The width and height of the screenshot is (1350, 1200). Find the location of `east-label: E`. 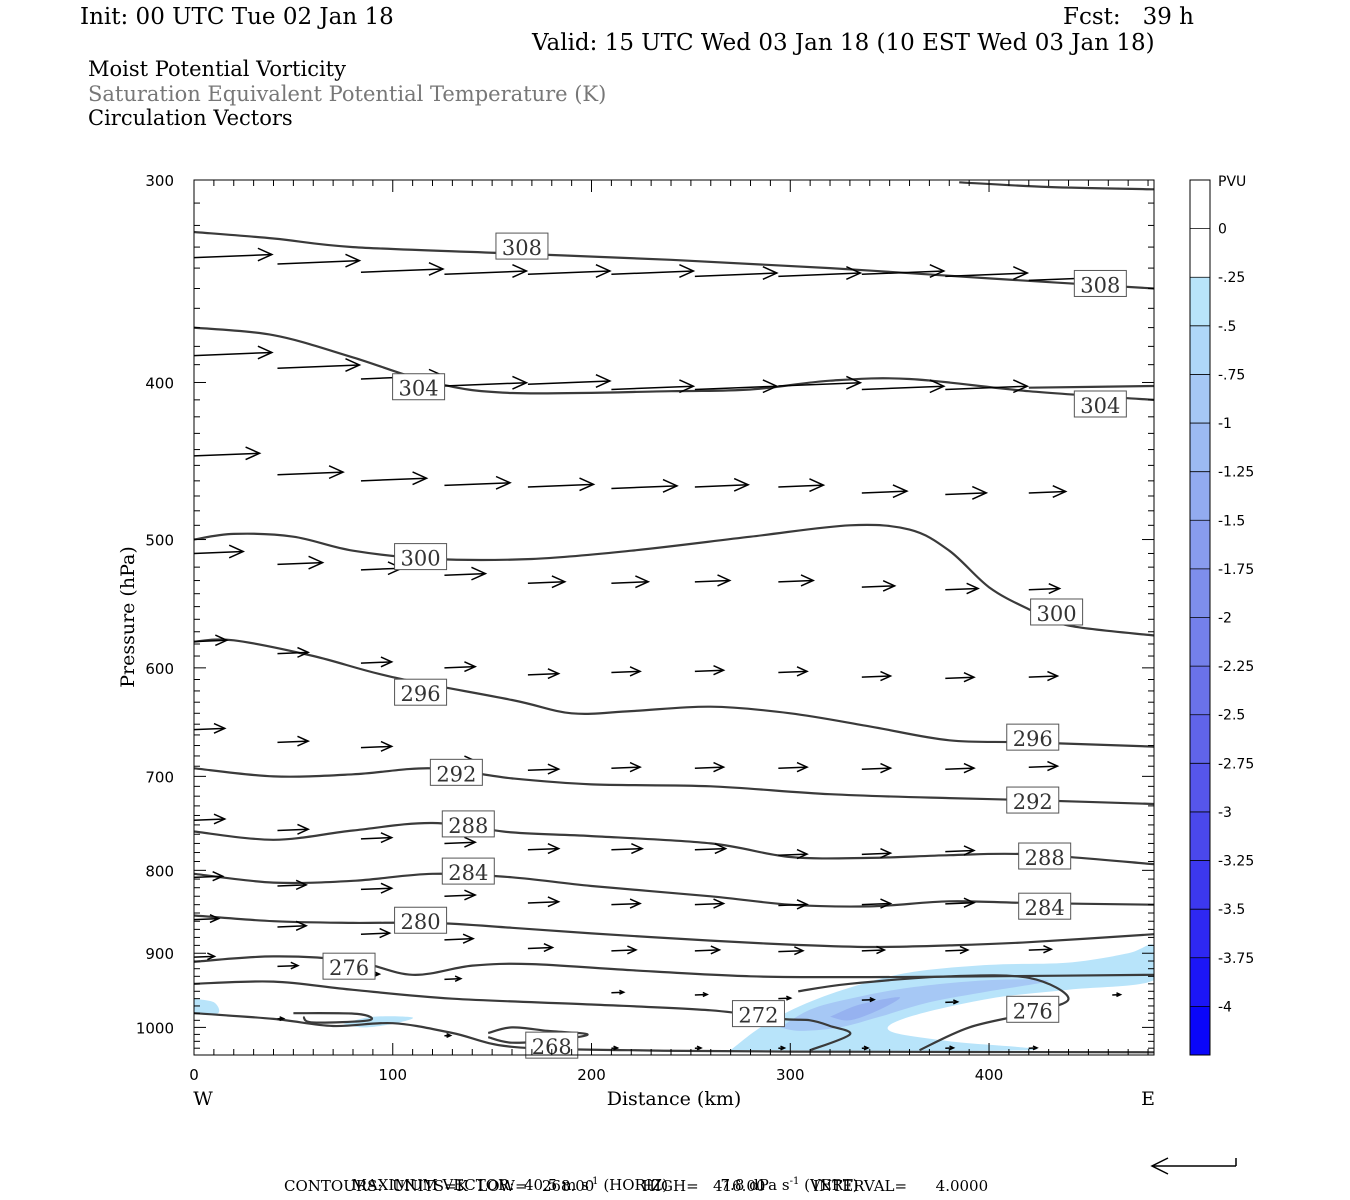

east-label: E is located at coordinates (1148, 1099).